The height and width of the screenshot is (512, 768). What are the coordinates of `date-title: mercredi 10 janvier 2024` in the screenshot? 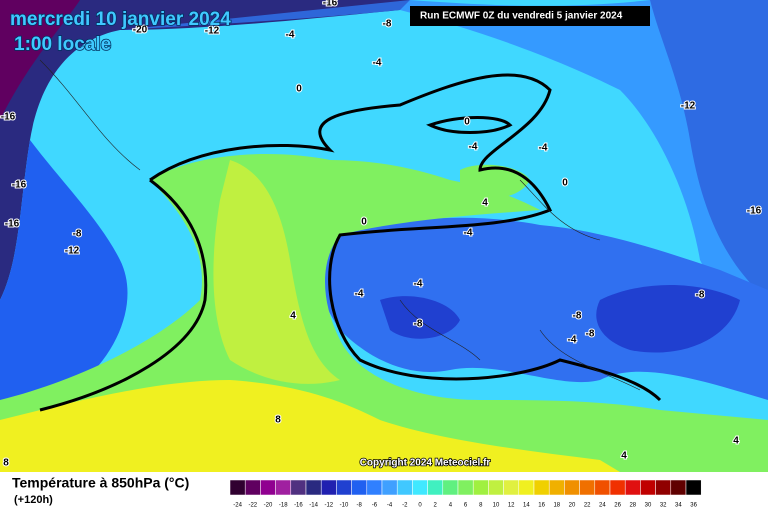 It's located at (120, 19).